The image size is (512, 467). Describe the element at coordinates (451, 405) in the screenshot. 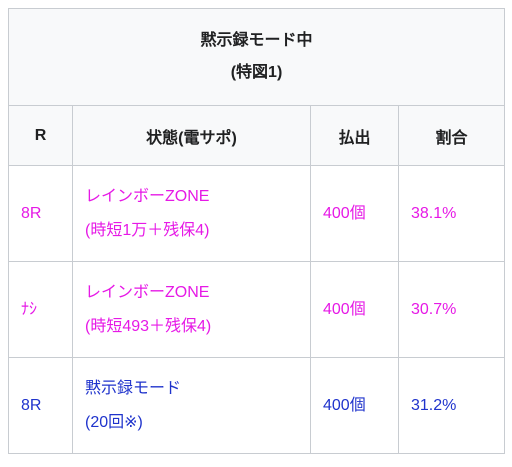

I see `table-cell: 31.2%` at that location.